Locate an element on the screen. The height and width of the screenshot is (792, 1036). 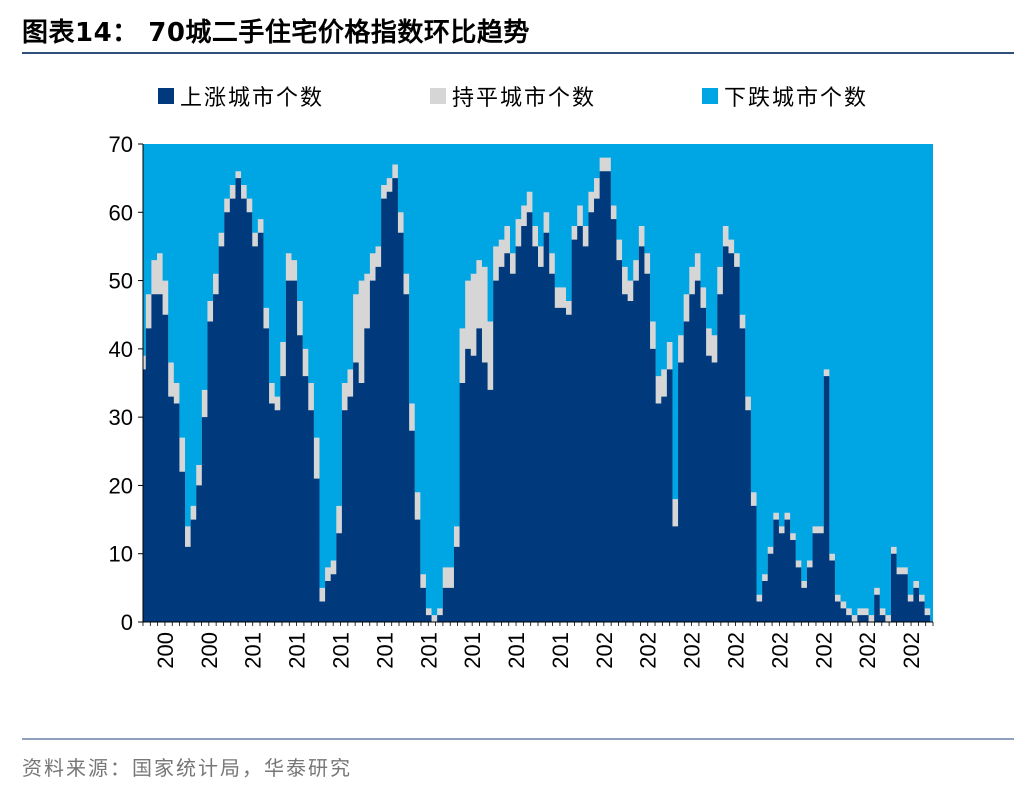
chart-title: 图表14： 70城二手住宅价格指数环比趋势 is located at coordinates (276, 33).